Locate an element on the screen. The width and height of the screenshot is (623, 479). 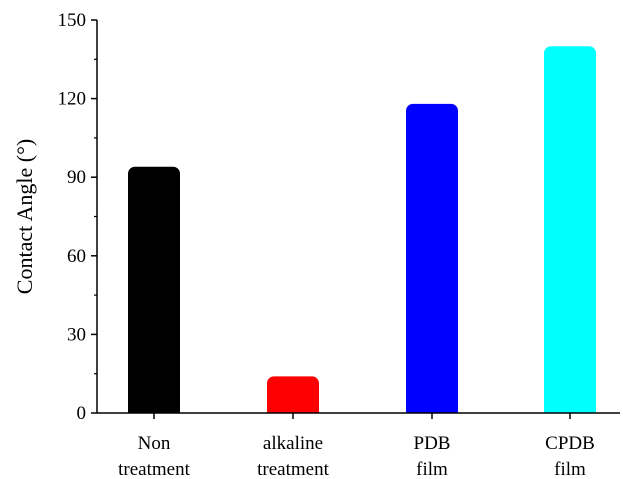
y-tick-label: 120 is located at coordinates (72, 99).